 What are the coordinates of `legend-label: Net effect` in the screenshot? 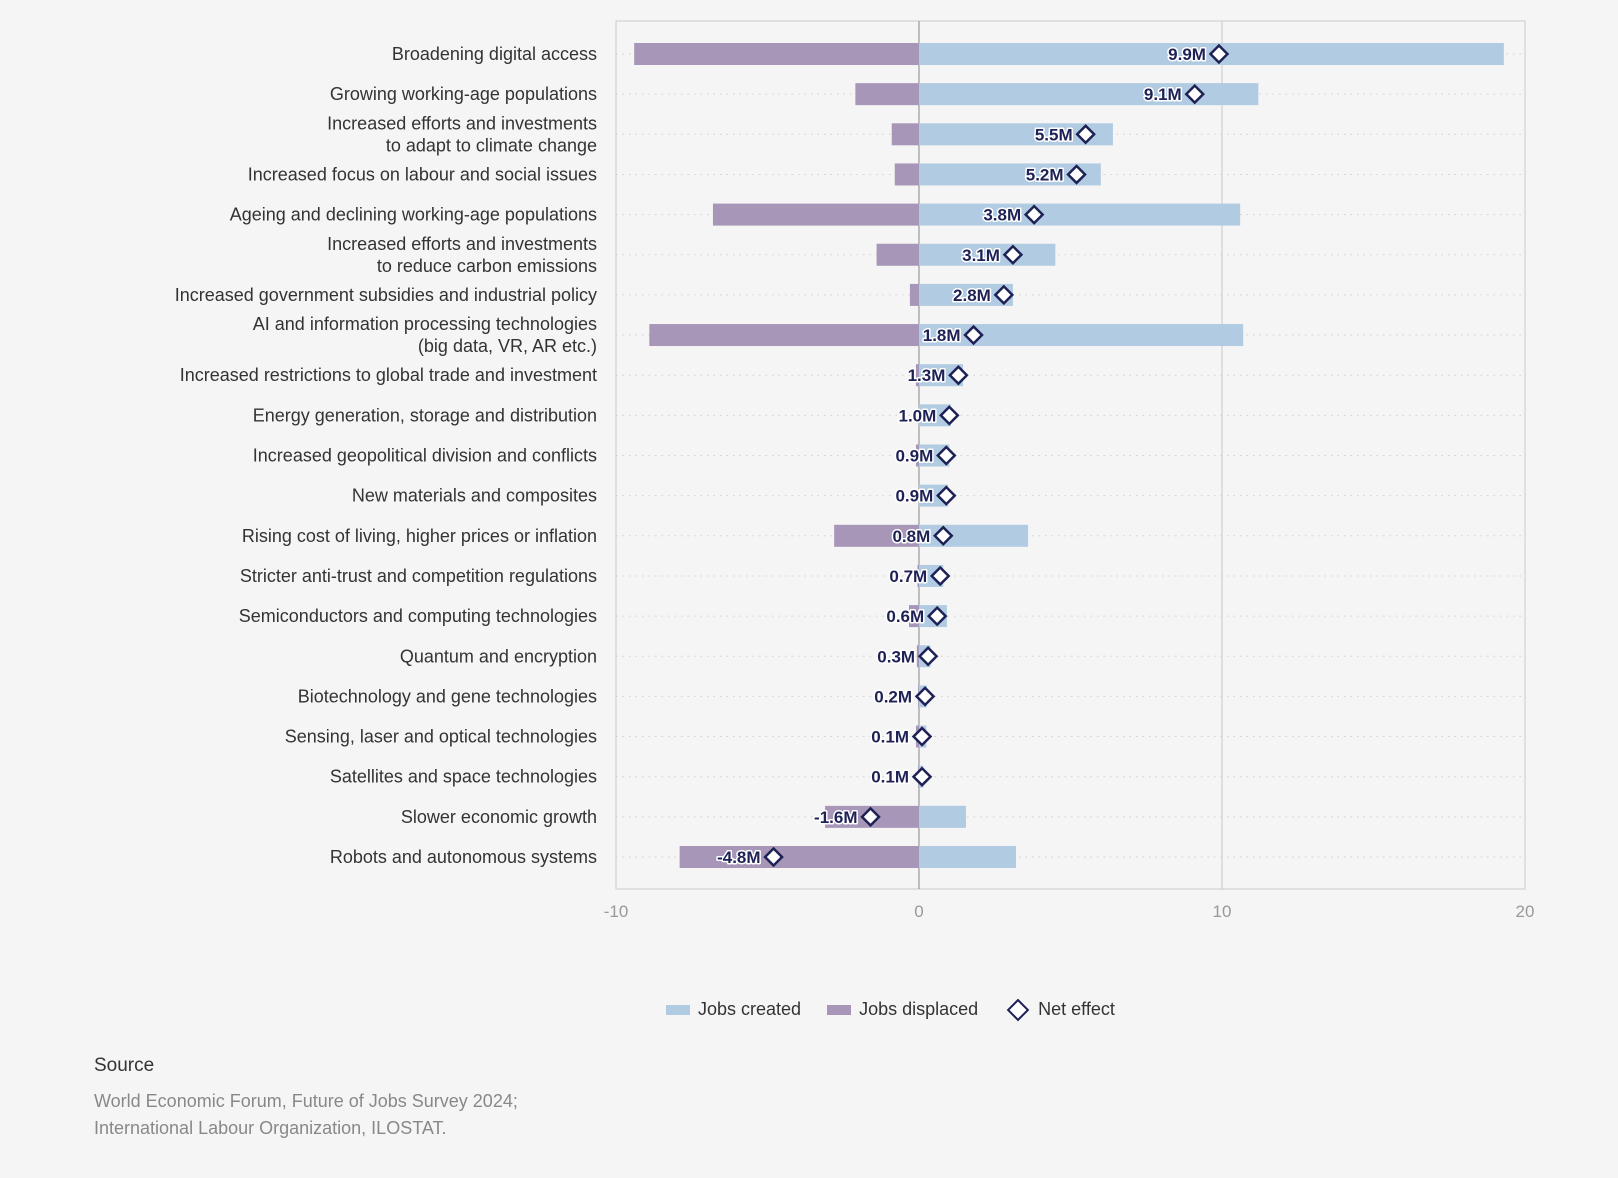 It's located at (1076, 1009).